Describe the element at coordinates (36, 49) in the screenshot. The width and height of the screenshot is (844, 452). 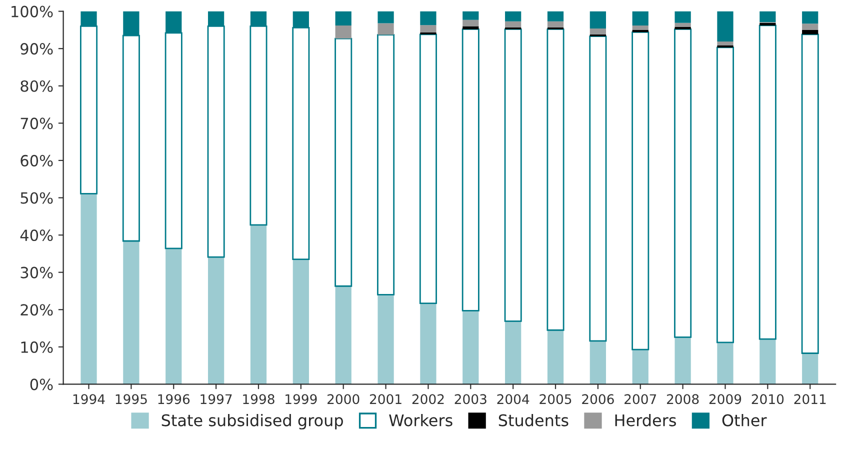
I see `y-tick-label: 90%` at that location.